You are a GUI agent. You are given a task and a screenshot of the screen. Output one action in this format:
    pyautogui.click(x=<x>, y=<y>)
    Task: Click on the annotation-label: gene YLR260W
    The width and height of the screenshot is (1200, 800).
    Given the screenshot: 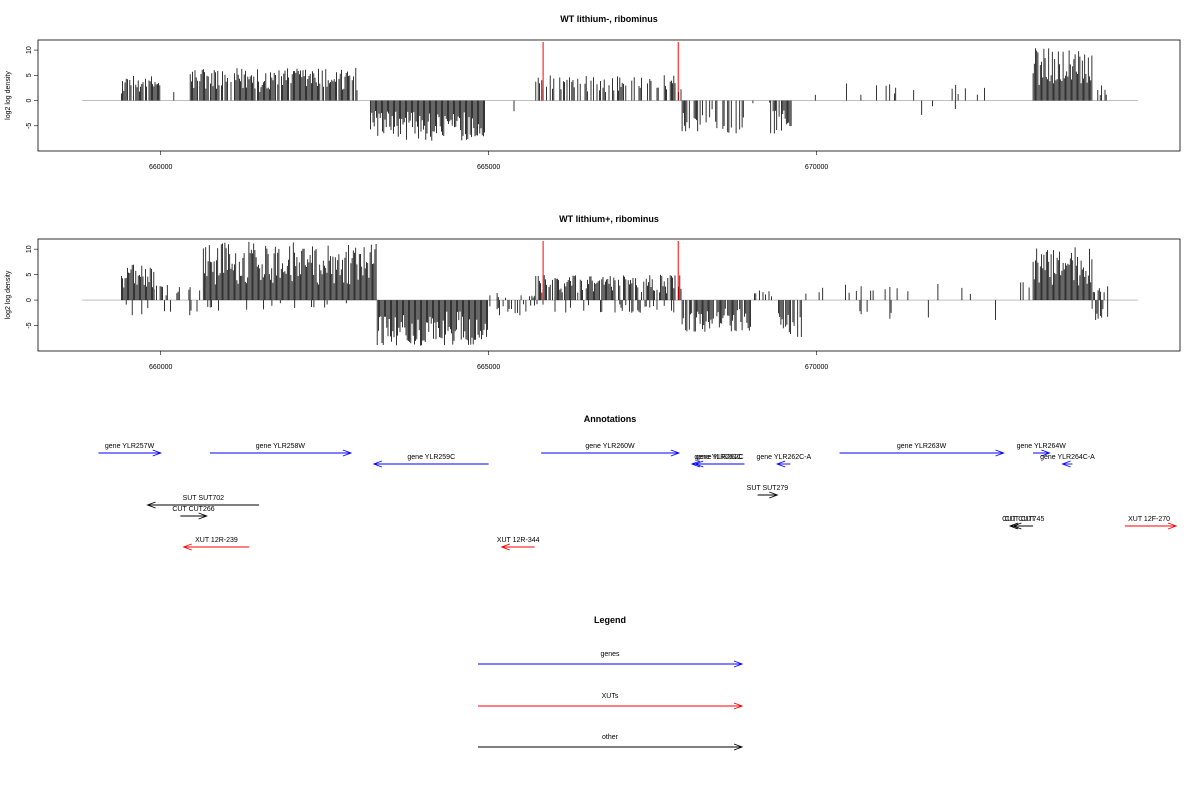 What is the action you would take?
    pyautogui.click(x=610, y=446)
    